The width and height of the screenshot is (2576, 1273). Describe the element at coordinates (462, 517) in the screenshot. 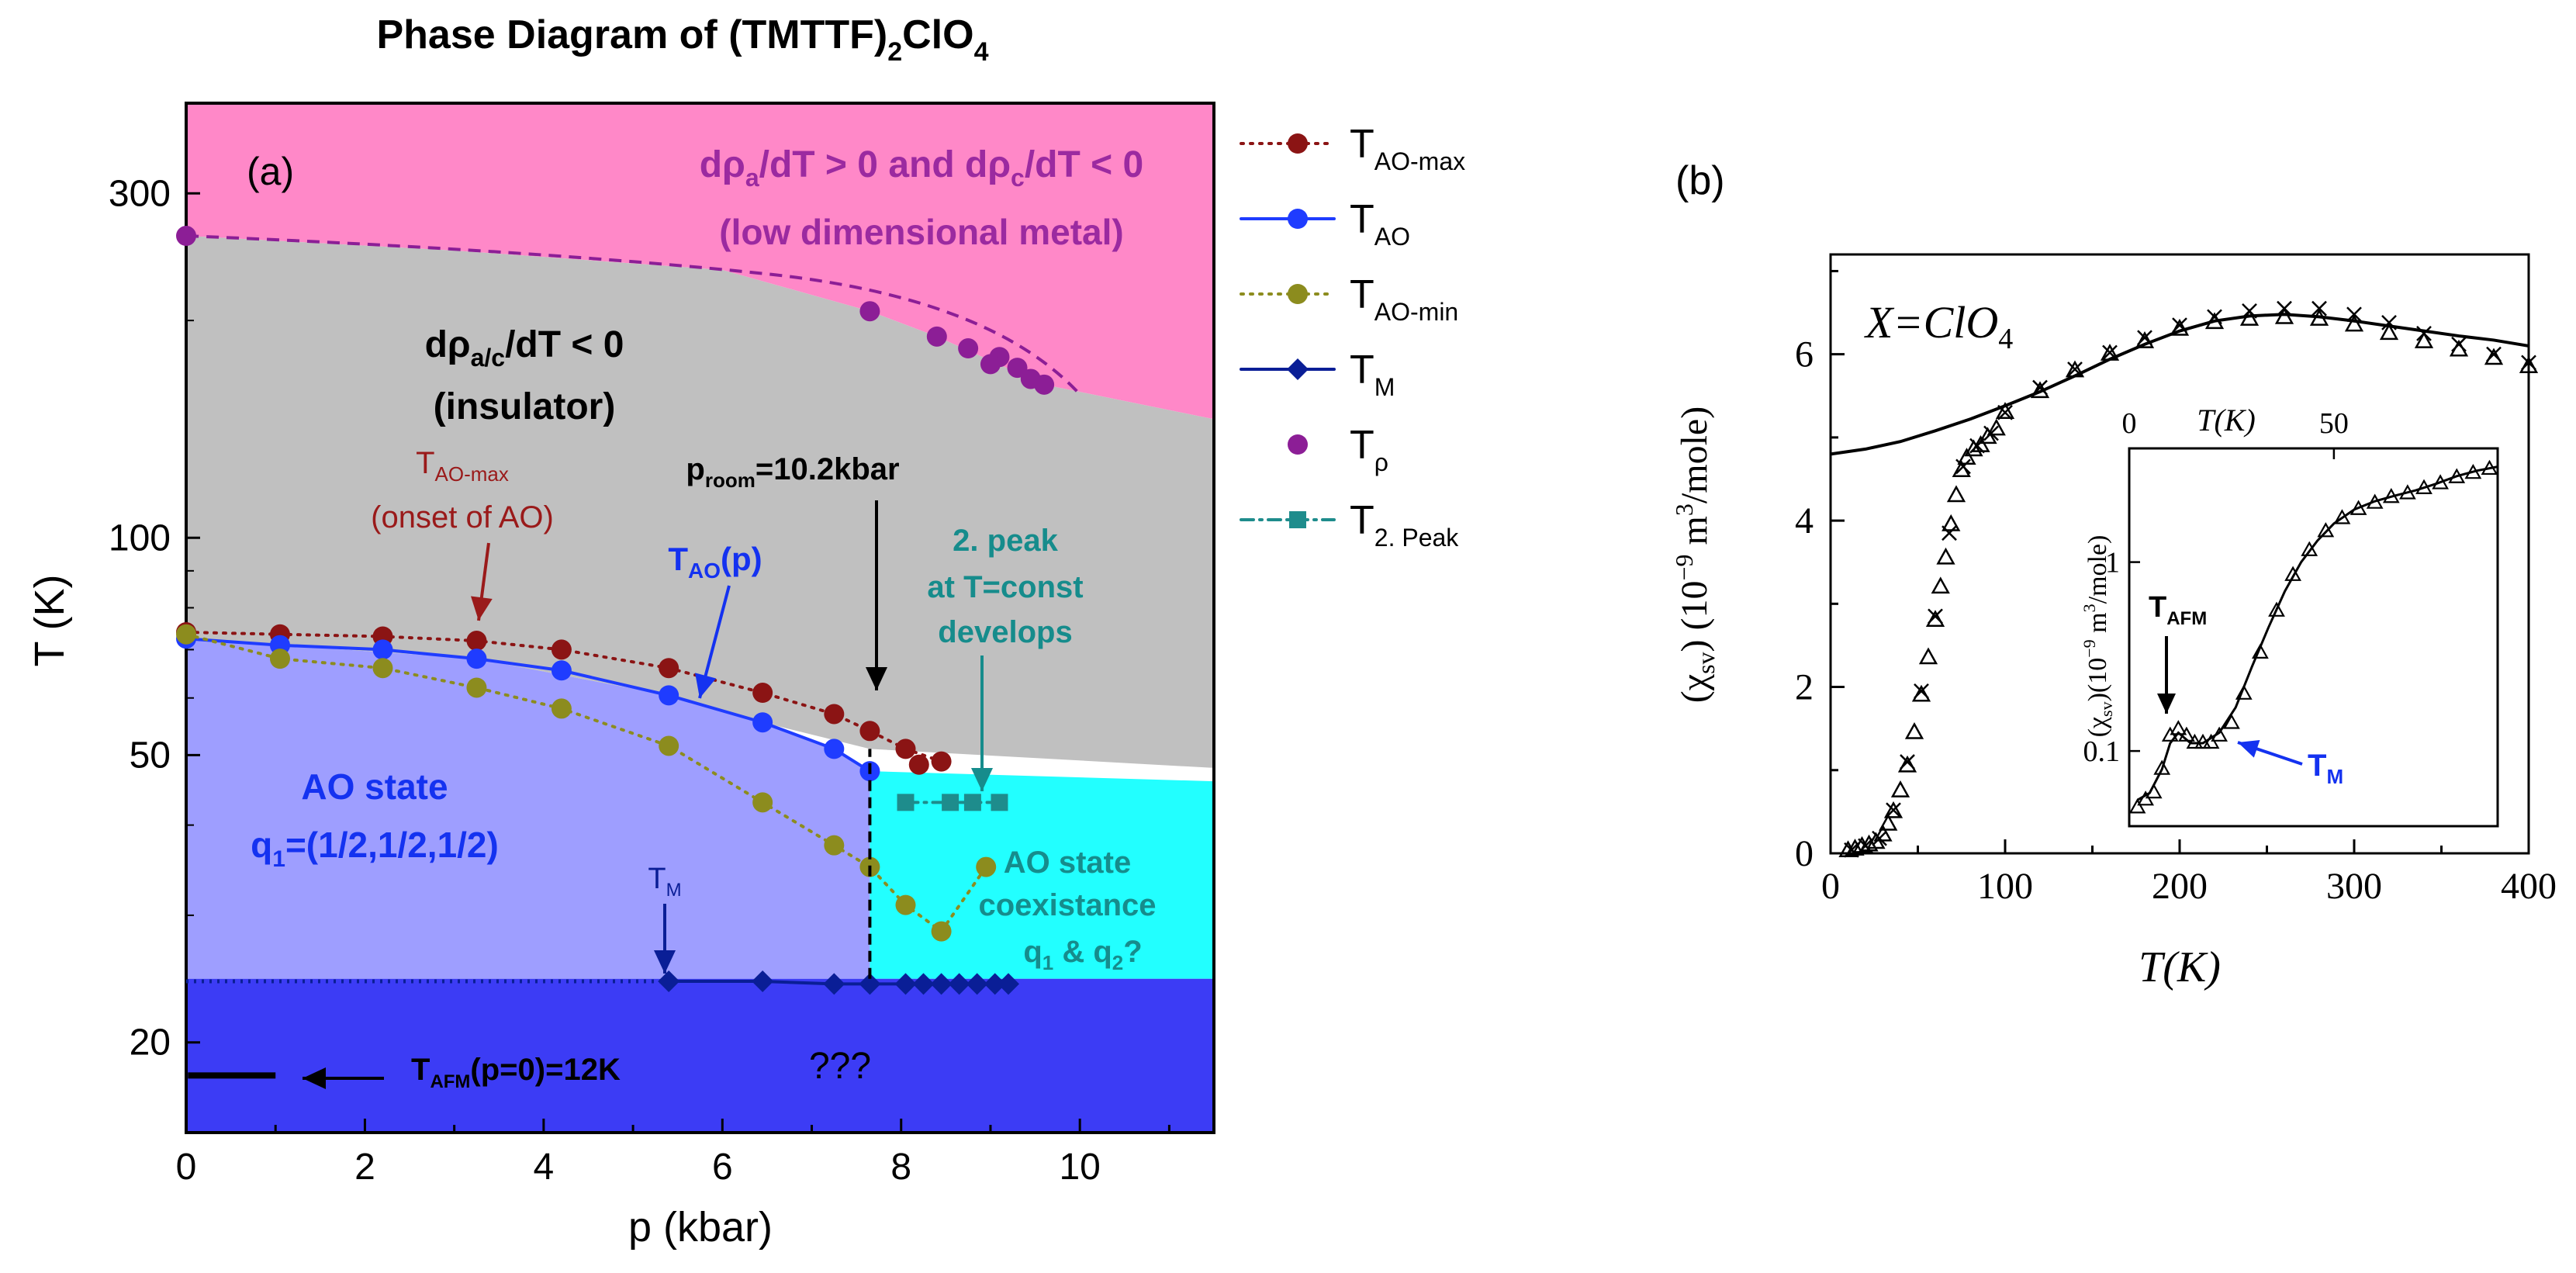

I see `ao-max-annotation-line2: (onset of AO)` at that location.